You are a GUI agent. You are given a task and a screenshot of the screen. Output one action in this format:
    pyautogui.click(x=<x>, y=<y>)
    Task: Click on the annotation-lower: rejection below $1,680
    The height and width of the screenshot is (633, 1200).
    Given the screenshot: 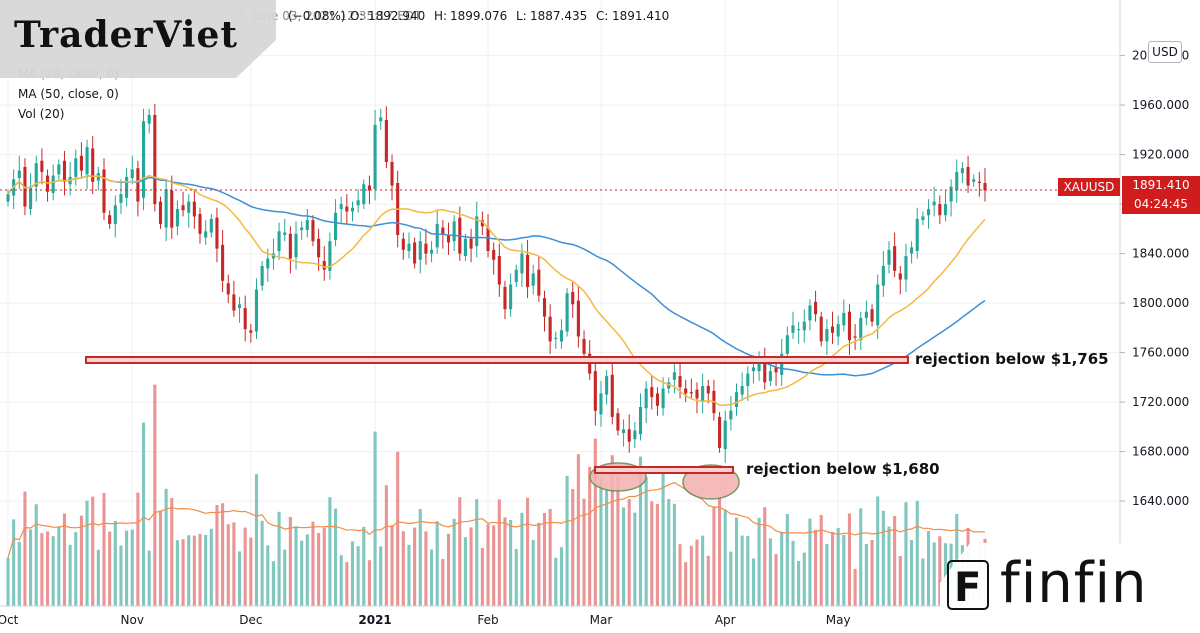 What is the action you would take?
    pyautogui.click(x=843, y=469)
    